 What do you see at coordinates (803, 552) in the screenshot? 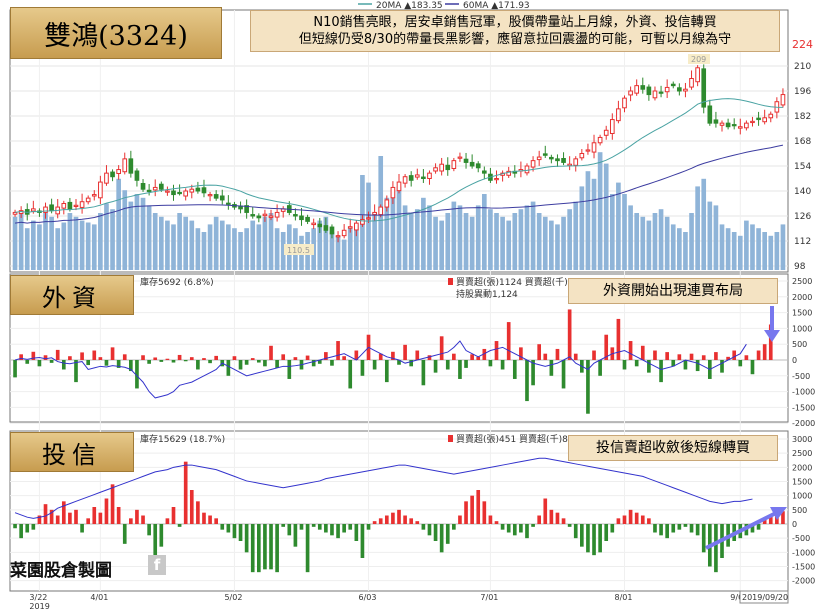
I see `trust-tick-label: -1000` at bounding box center [803, 552].